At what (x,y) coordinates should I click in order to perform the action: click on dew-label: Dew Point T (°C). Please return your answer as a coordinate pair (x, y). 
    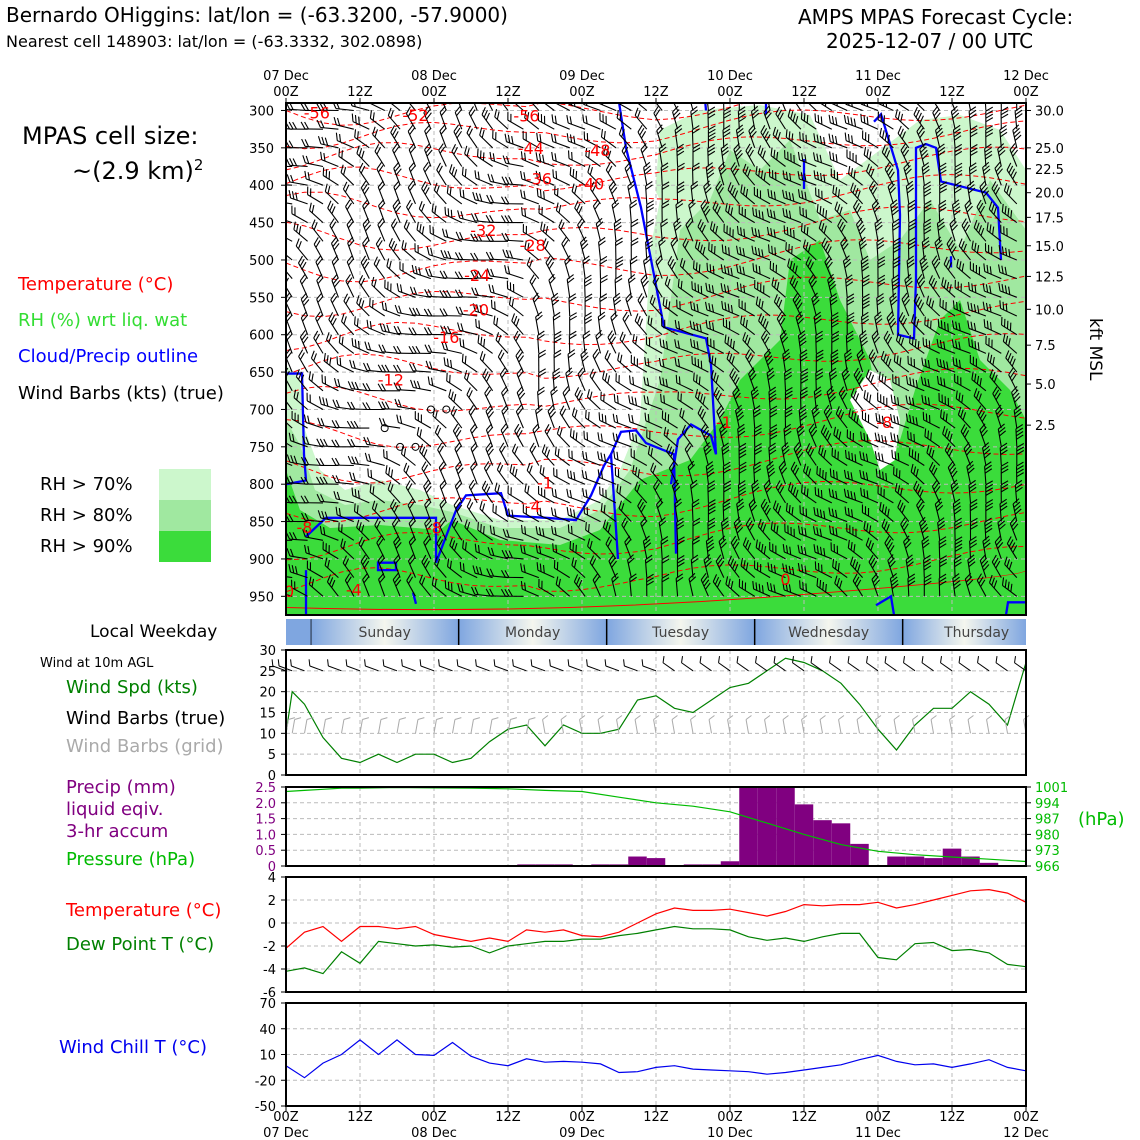
    Looking at the image, I should click on (140, 944).